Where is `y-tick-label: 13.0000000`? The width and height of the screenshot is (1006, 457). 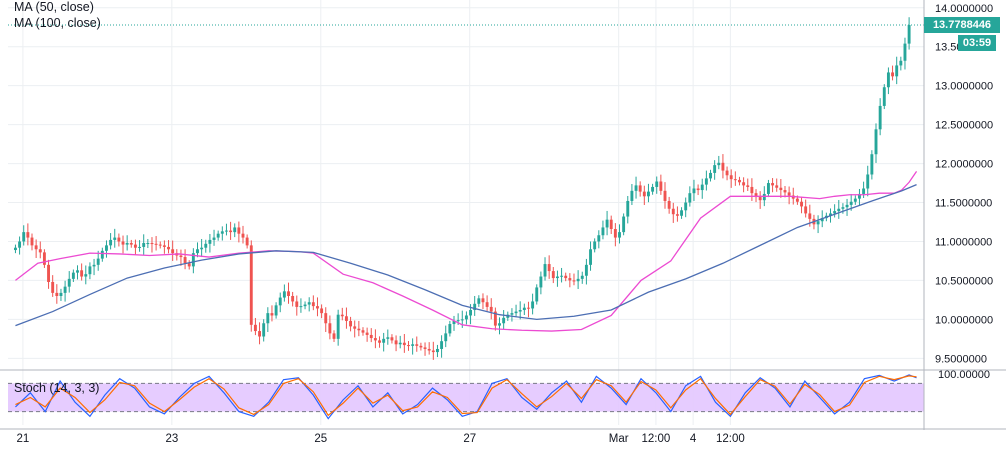
y-tick-label: 13.0000000 is located at coordinates (964, 87).